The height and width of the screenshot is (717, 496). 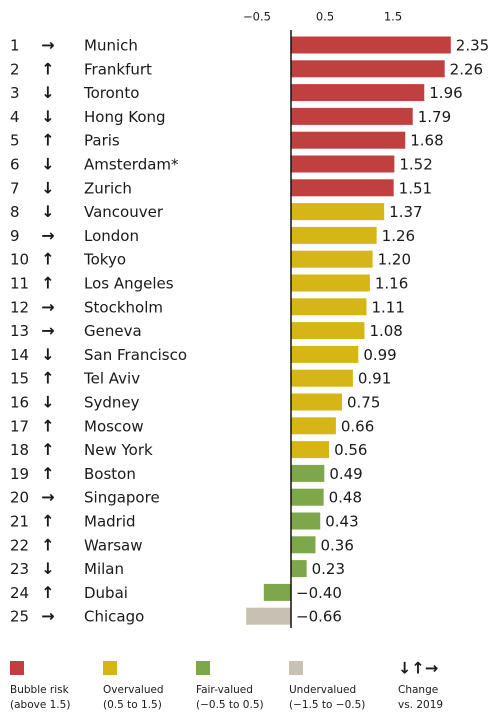 What do you see at coordinates (363, 403) in the screenshot?
I see `value-label: 0.75` at bounding box center [363, 403].